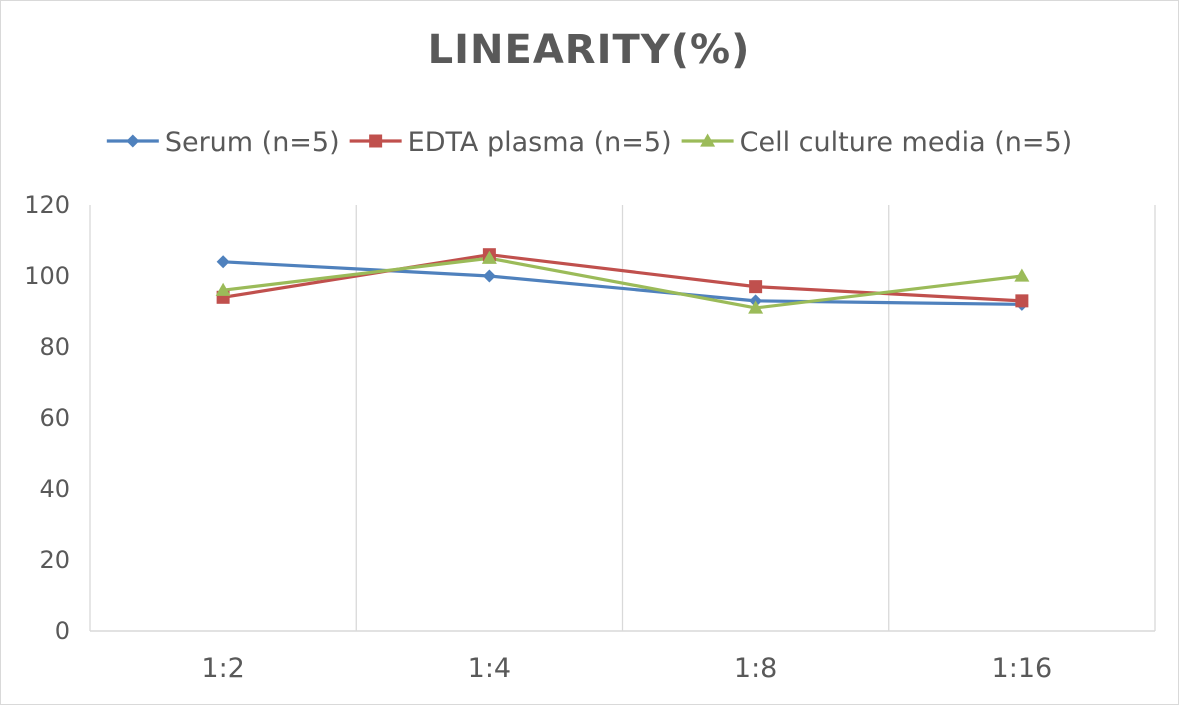 Image resolution: width=1179 pixels, height=705 pixels. What do you see at coordinates (54, 347) in the screenshot?
I see `y-tick-label: 80` at bounding box center [54, 347].